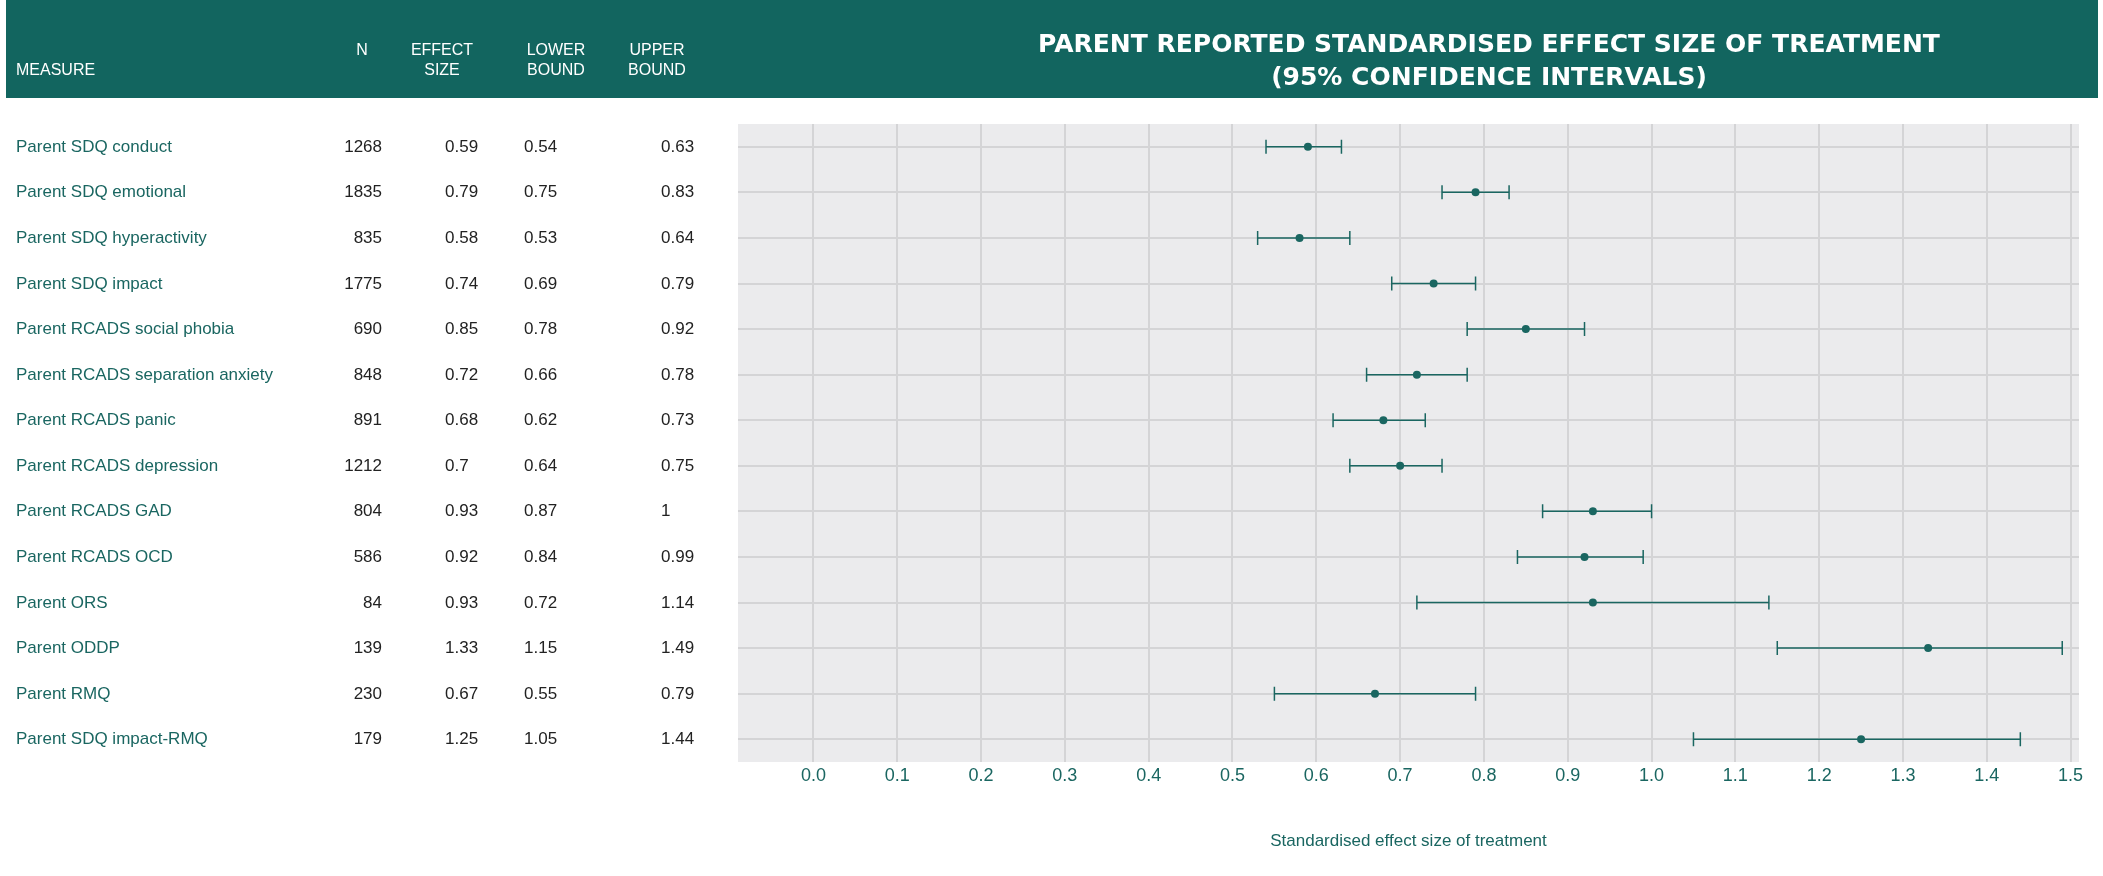  Describe the element at coordinates (1819, 775) in the screenshot. I see `x-tick-label: 1.2` at that location.